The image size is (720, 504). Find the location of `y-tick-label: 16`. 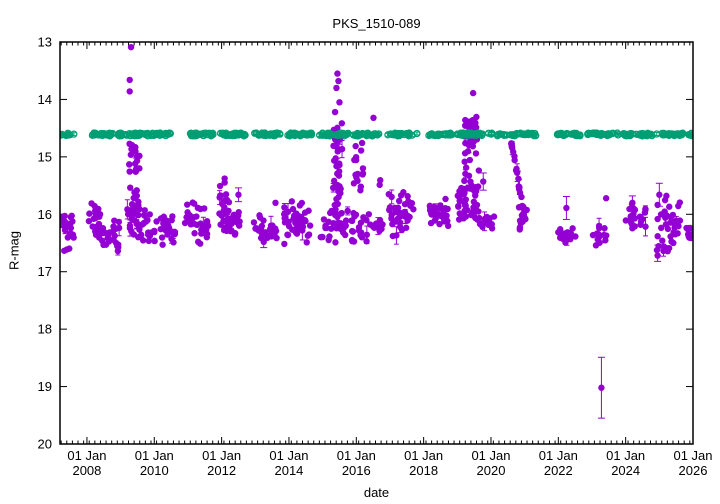

y-tick-label: 16 is located at coordinates (45, 214).